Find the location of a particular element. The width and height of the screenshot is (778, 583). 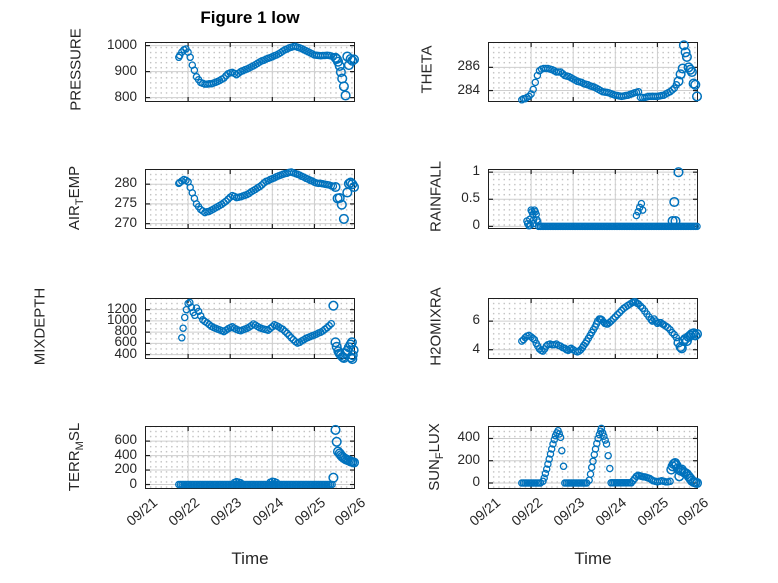

ylabel-subscript: M is located at coordinates (80, 445).